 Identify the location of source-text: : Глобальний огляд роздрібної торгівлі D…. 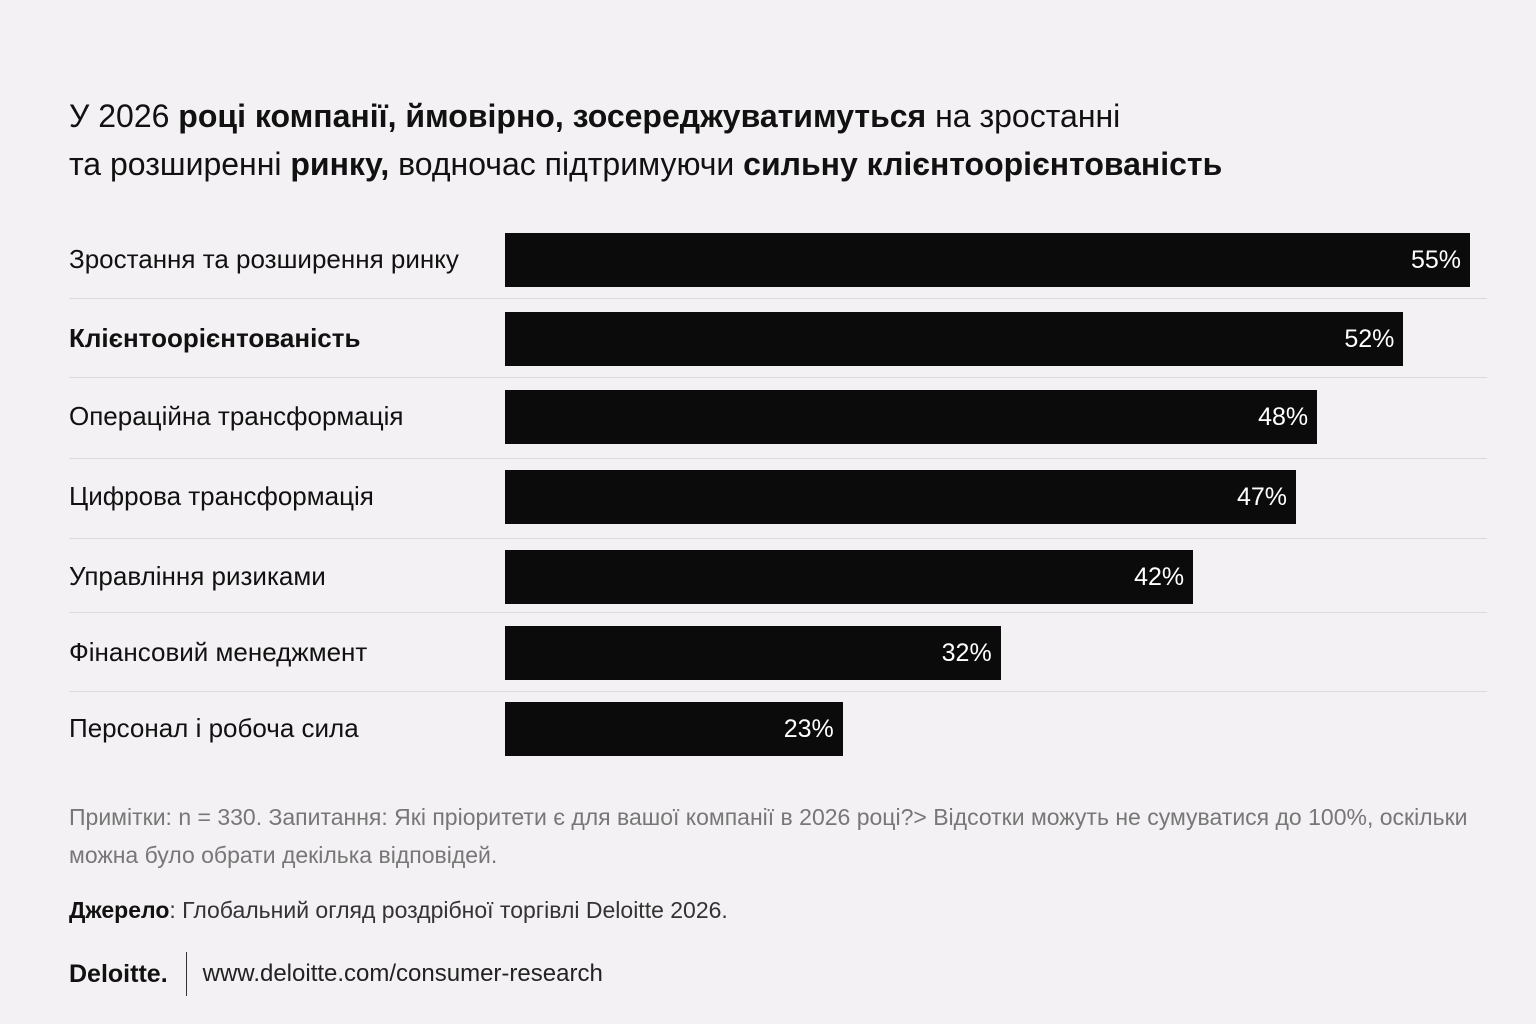
(448, 910).